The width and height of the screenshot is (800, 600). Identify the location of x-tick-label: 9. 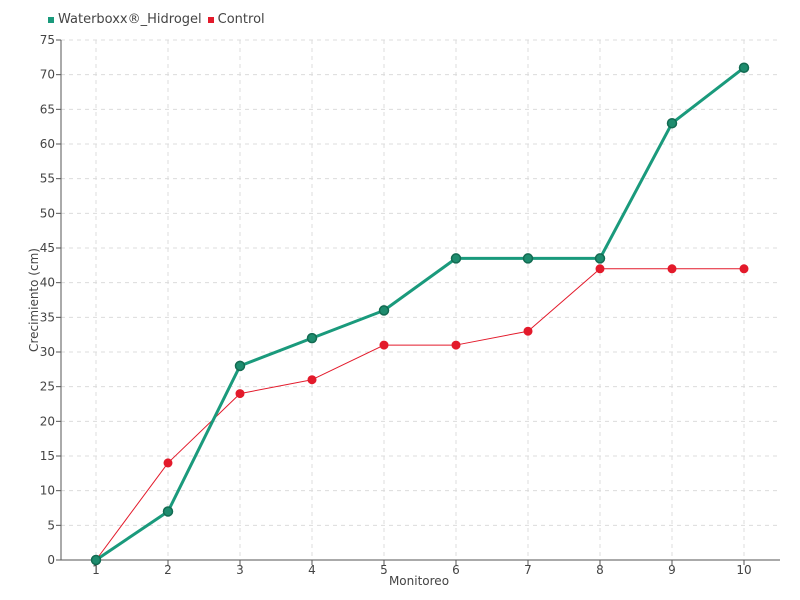
(672, 570).